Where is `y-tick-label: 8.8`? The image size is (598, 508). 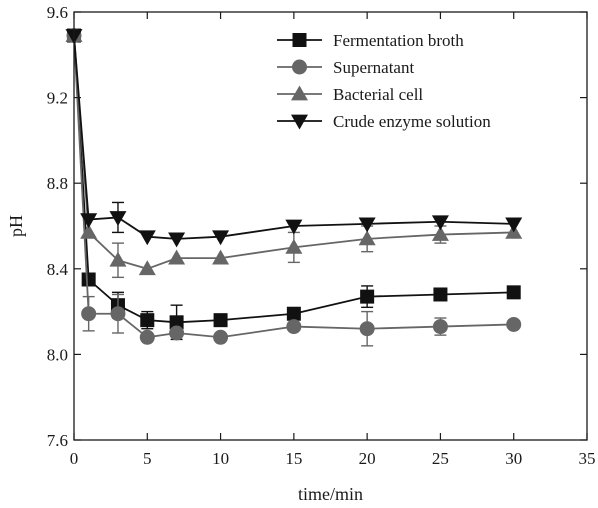 y-tick-label: 8.8 is located at coordinates (57, 183).